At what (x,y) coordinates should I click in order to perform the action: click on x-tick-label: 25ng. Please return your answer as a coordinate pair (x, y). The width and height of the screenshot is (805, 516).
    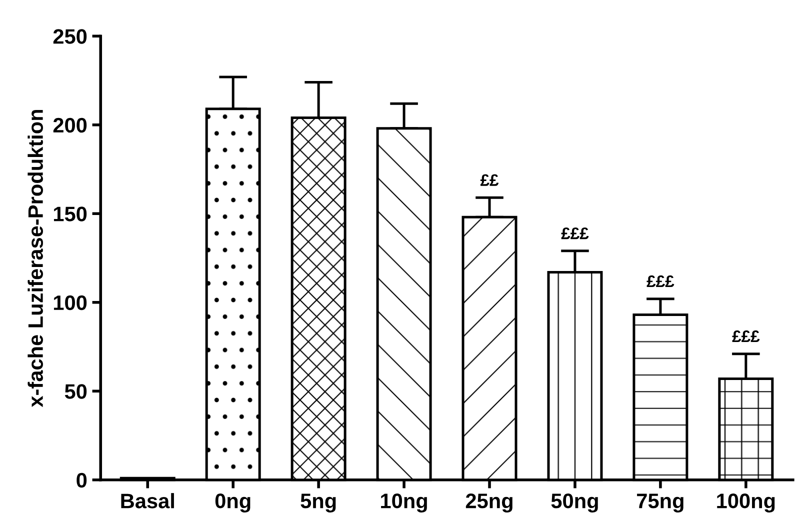
    Looking at the image, I should click on (489, 503).